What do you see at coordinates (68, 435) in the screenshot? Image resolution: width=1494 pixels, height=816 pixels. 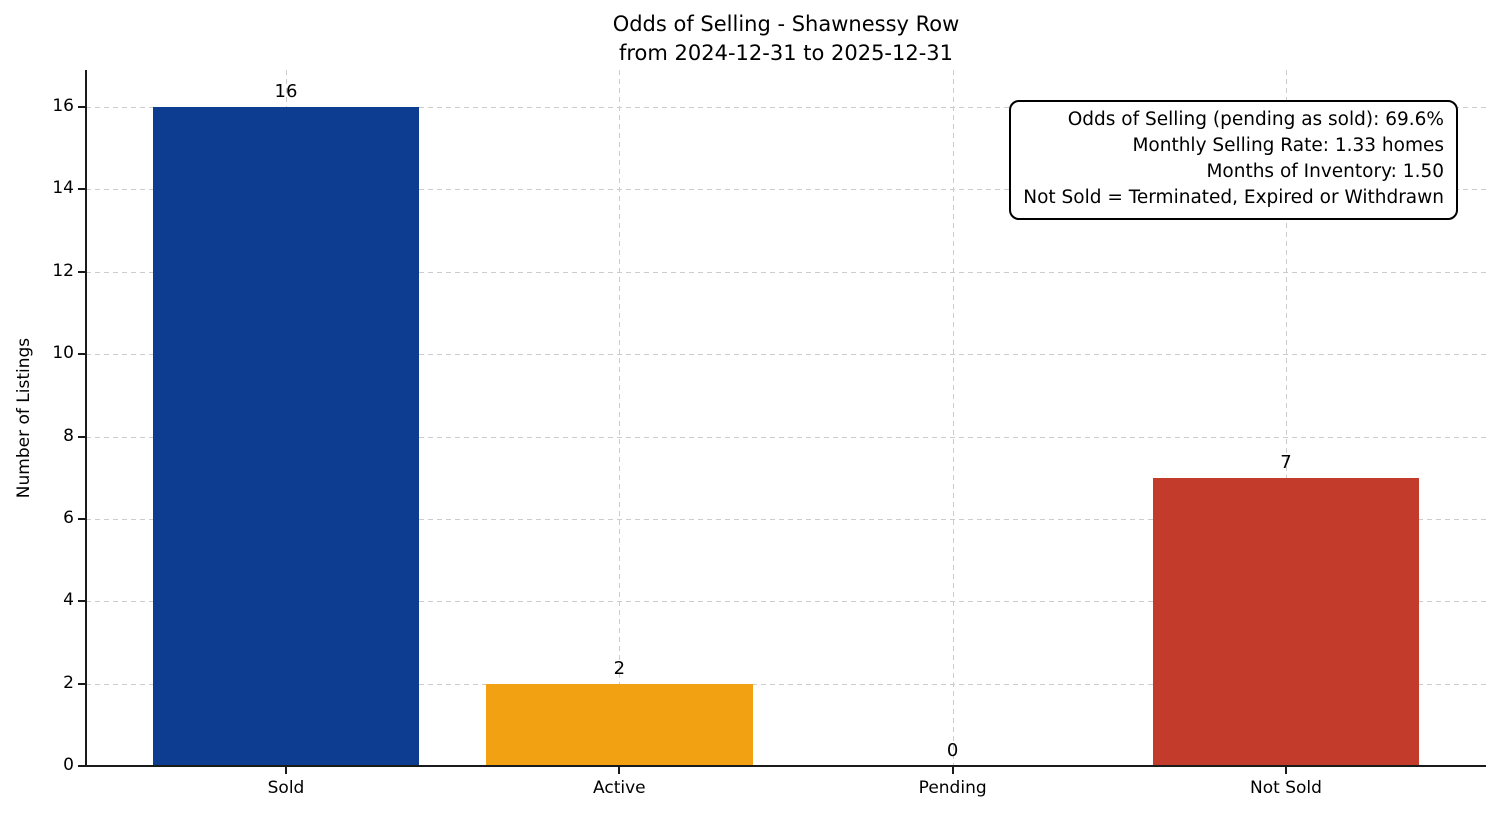 I see `y-tick-label: 8` at bounding box center [68, 435].